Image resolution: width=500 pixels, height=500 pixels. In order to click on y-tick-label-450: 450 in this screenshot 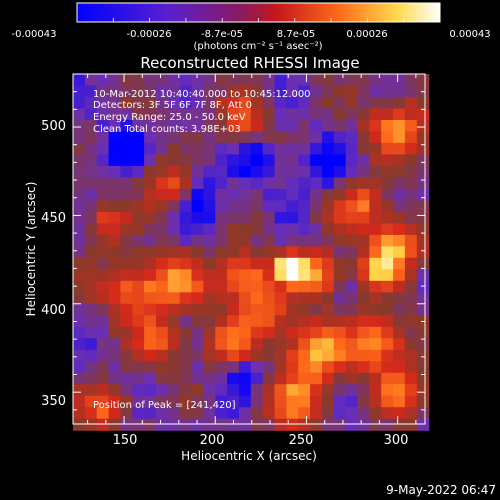, I will do `click(53, 218)`.